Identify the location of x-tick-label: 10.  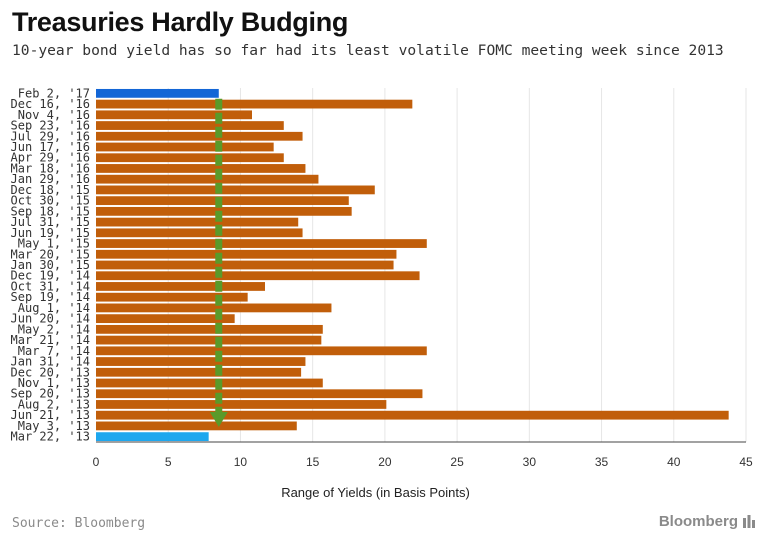
(241, 462).